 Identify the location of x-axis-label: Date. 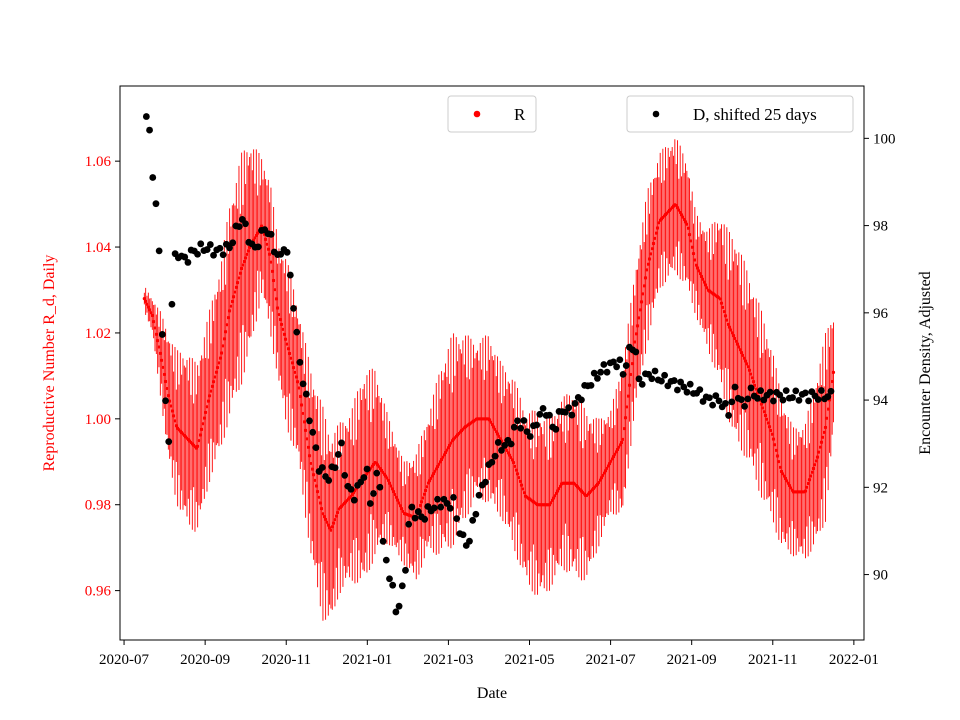
(492, 693).